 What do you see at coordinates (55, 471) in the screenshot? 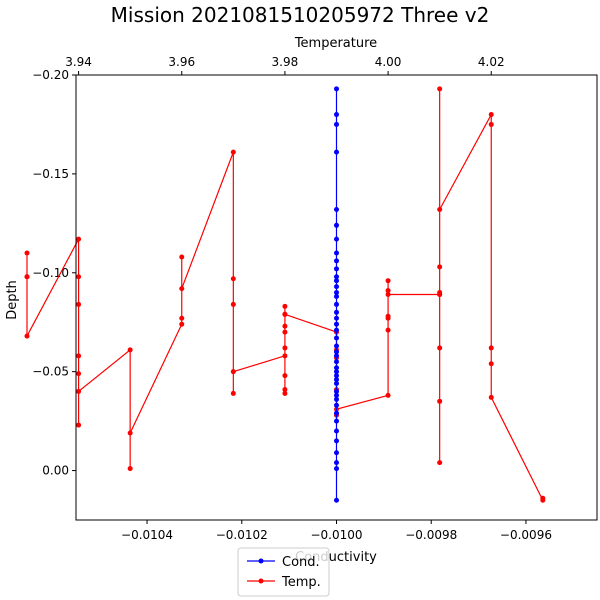
I see `y-tick-label: 0.00` at bounding box center [55, 471].